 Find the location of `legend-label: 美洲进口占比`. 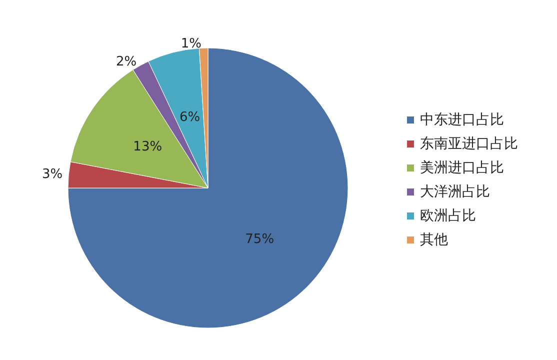

legend-label: 美洲进口占比 is located at coordinates (462, 168).